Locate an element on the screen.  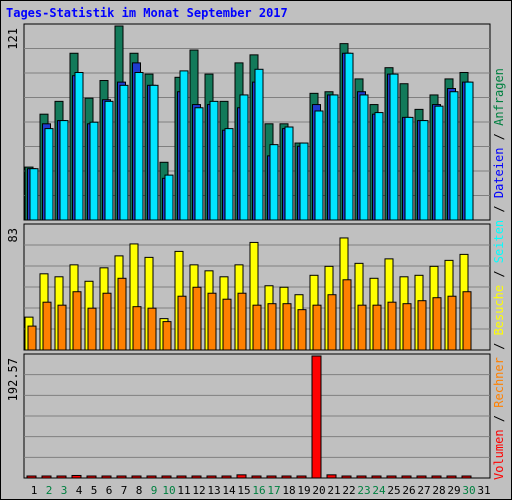
day-label-27: 27 is located at coordinates (423, 490).